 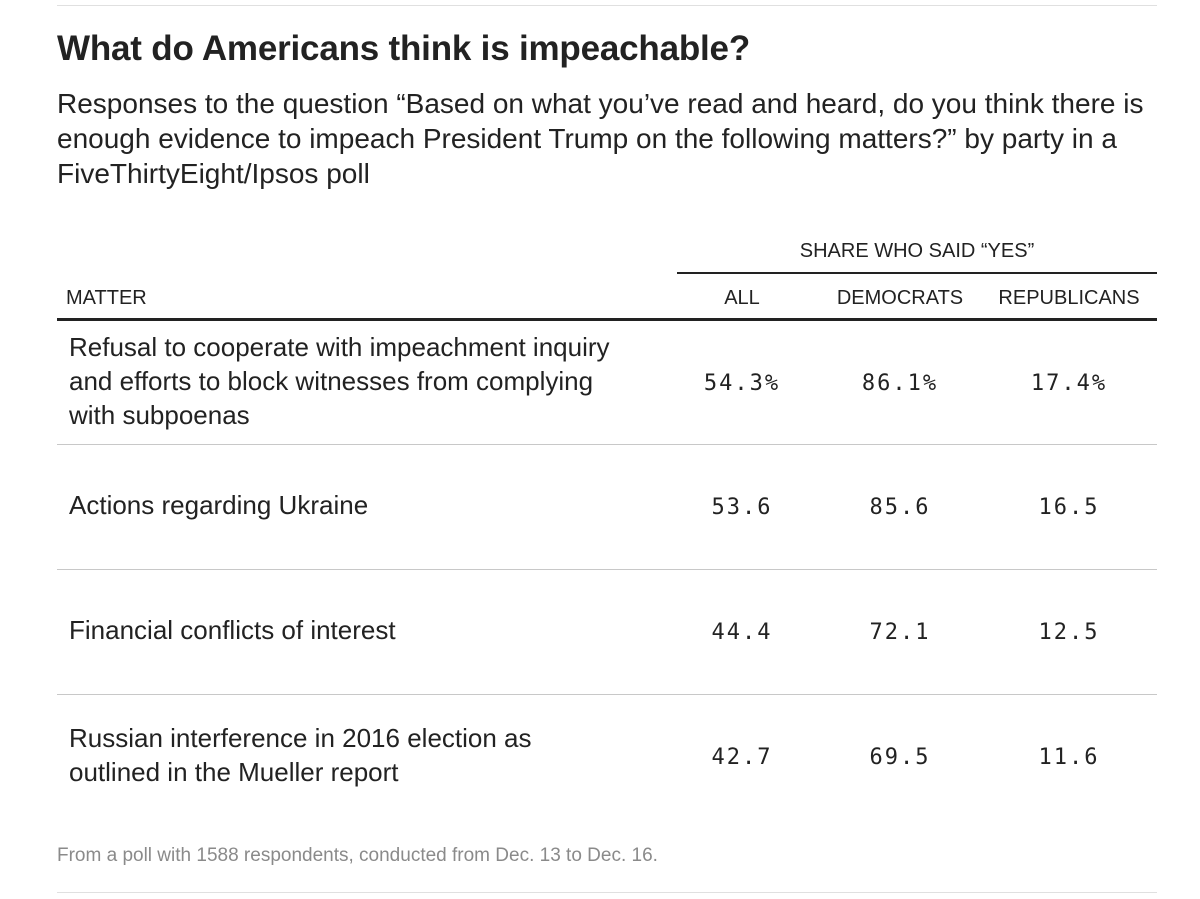 What do you see at coordinates (1069, 632) in the screenshot?
I see `row-value-republicans: 12.5` at bounding box center [1069, 632].